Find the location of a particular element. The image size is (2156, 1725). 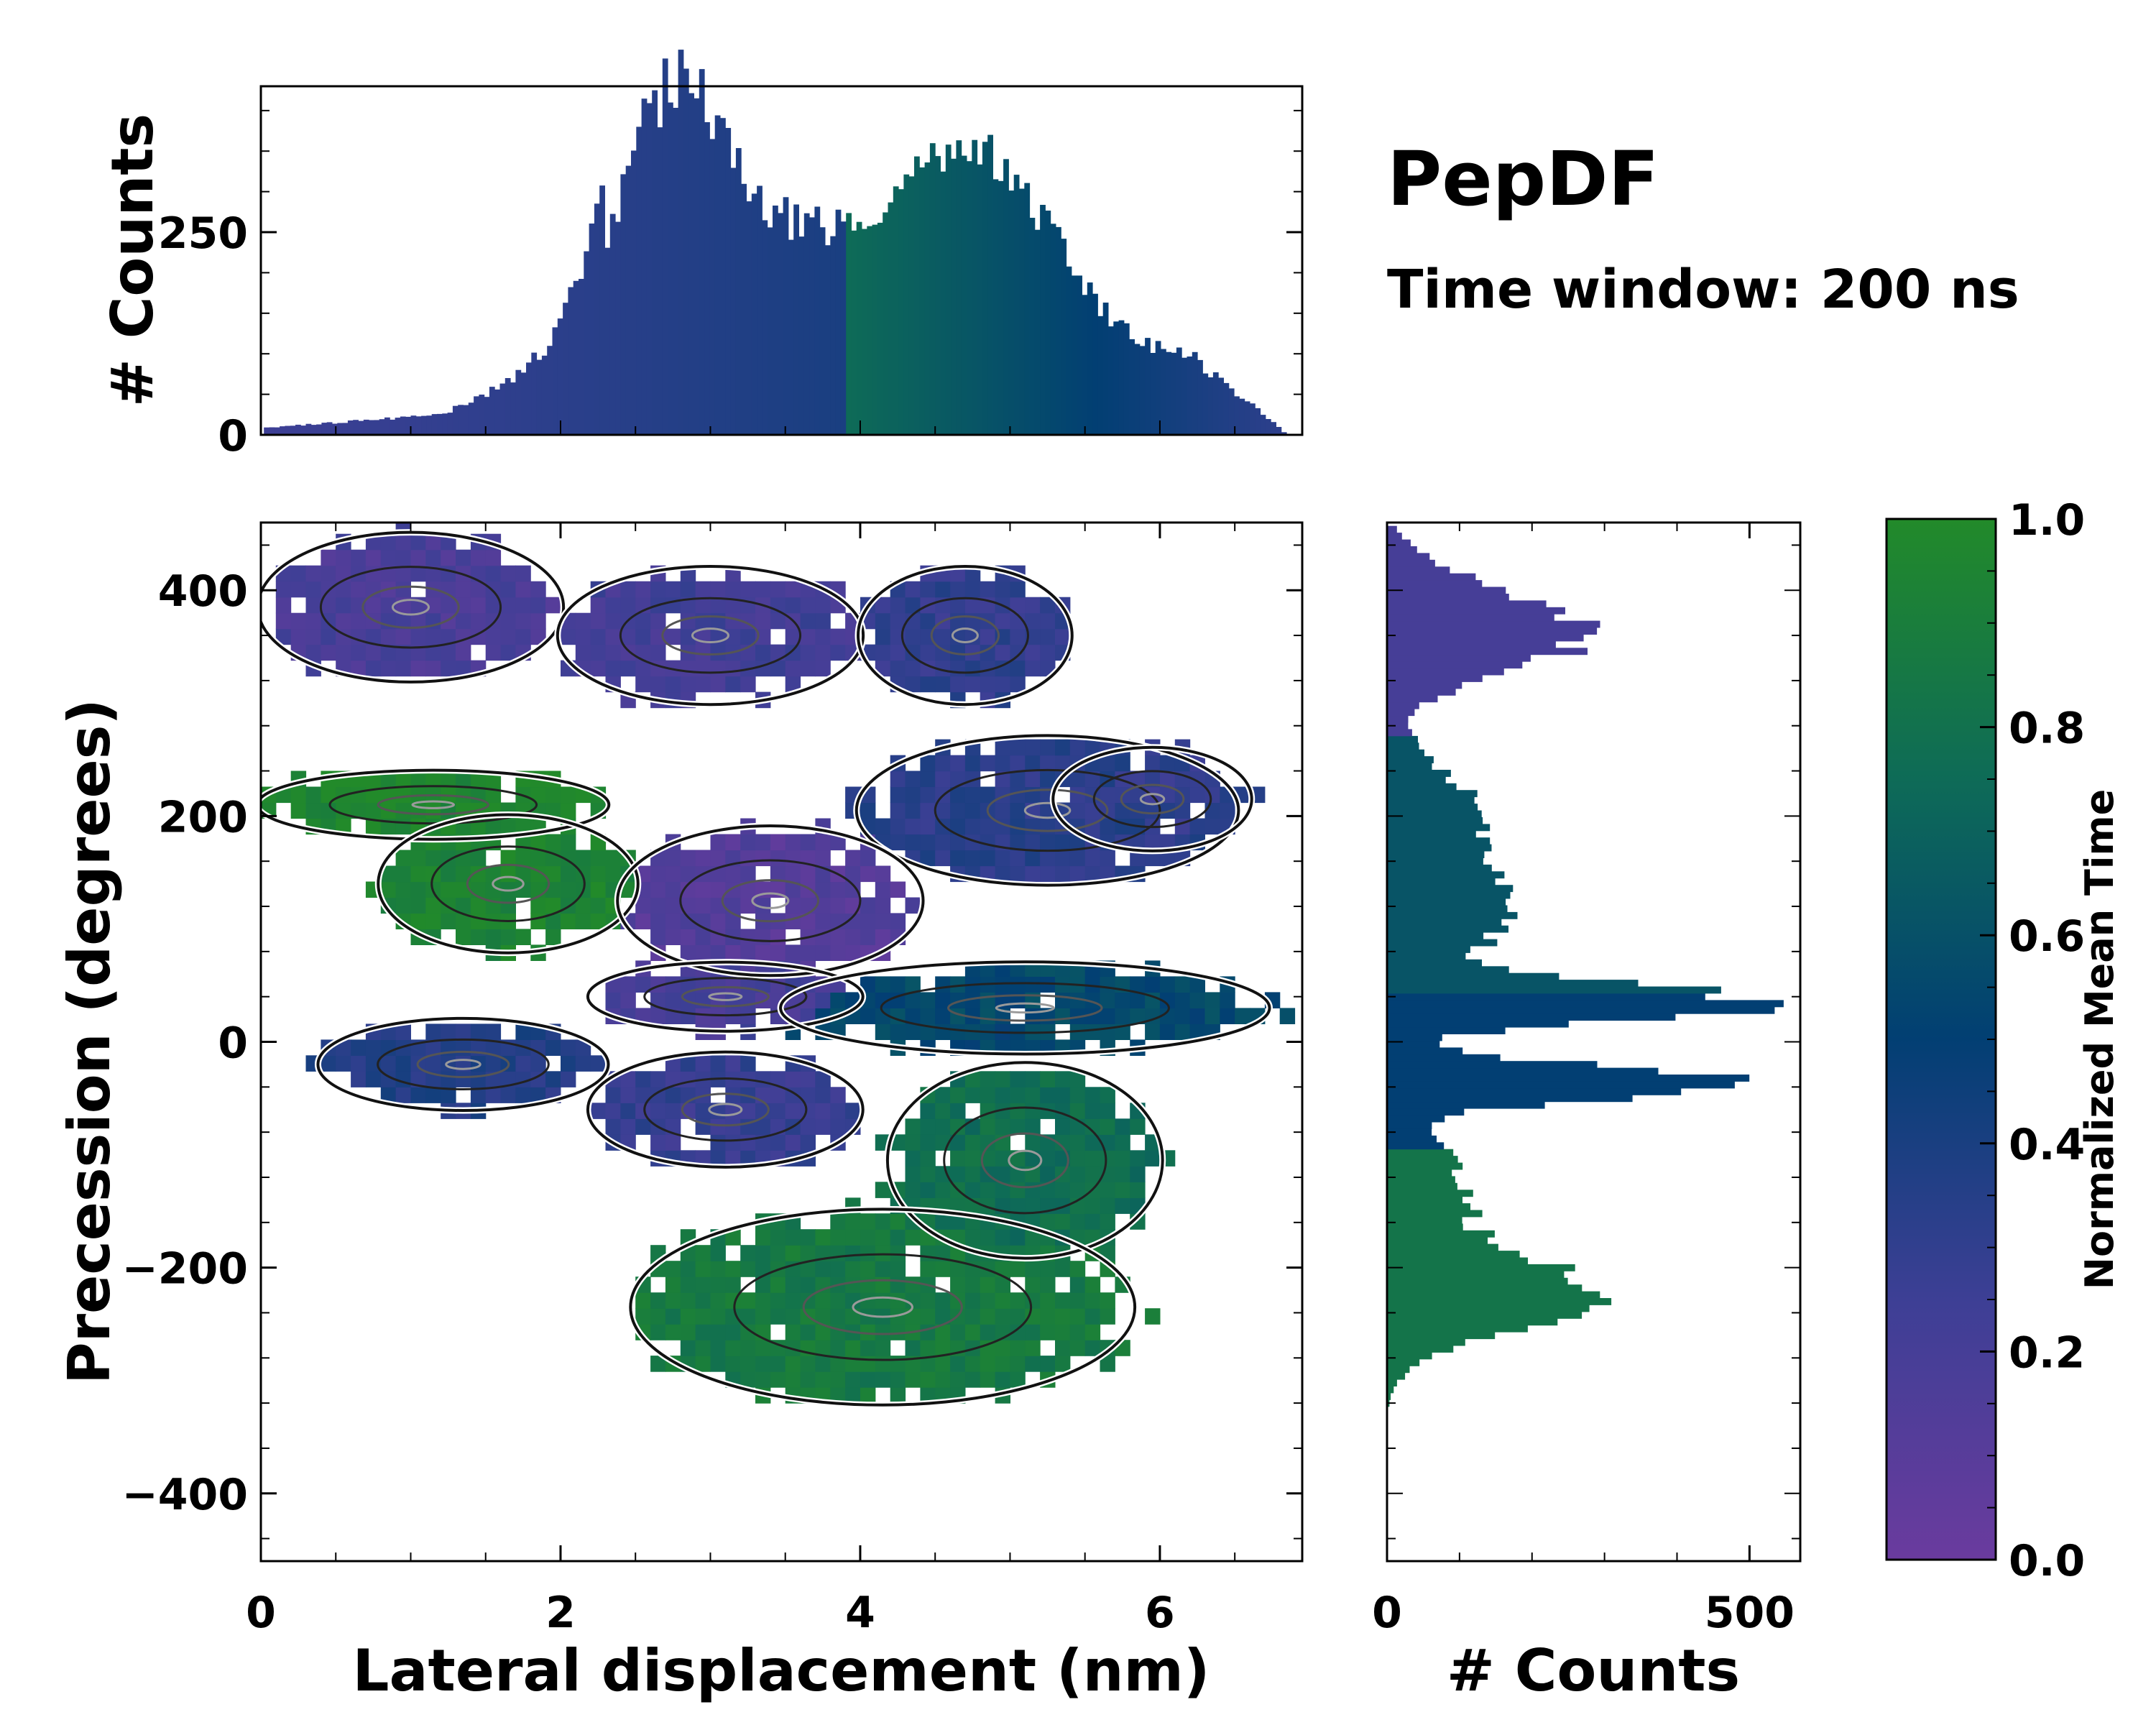

contour-inner is located at coordinates (1025, 1008).